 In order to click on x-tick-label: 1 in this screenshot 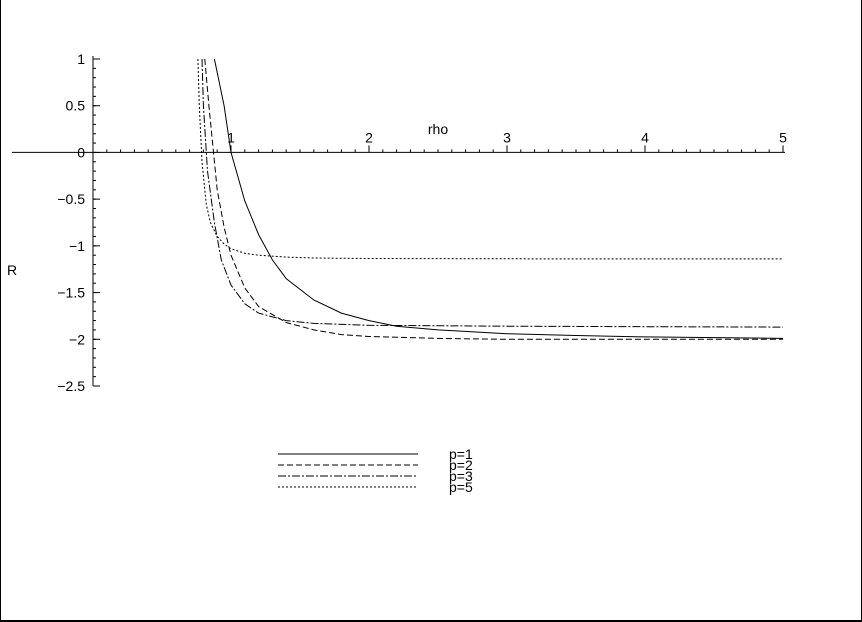, I will do `click(231, 137)`.